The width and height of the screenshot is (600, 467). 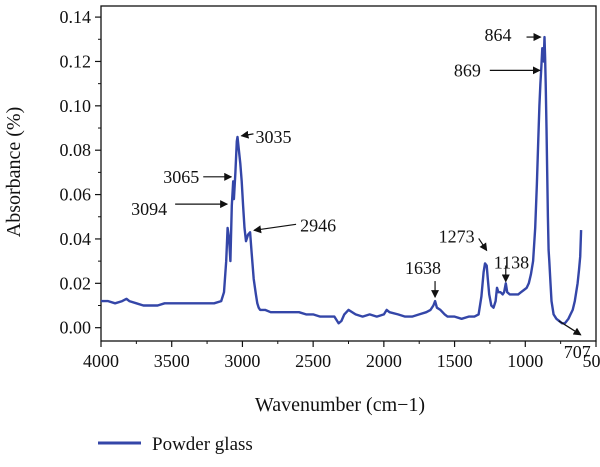 I want to click on annotation-label-1638: 1638, so click(x=423, y=268).